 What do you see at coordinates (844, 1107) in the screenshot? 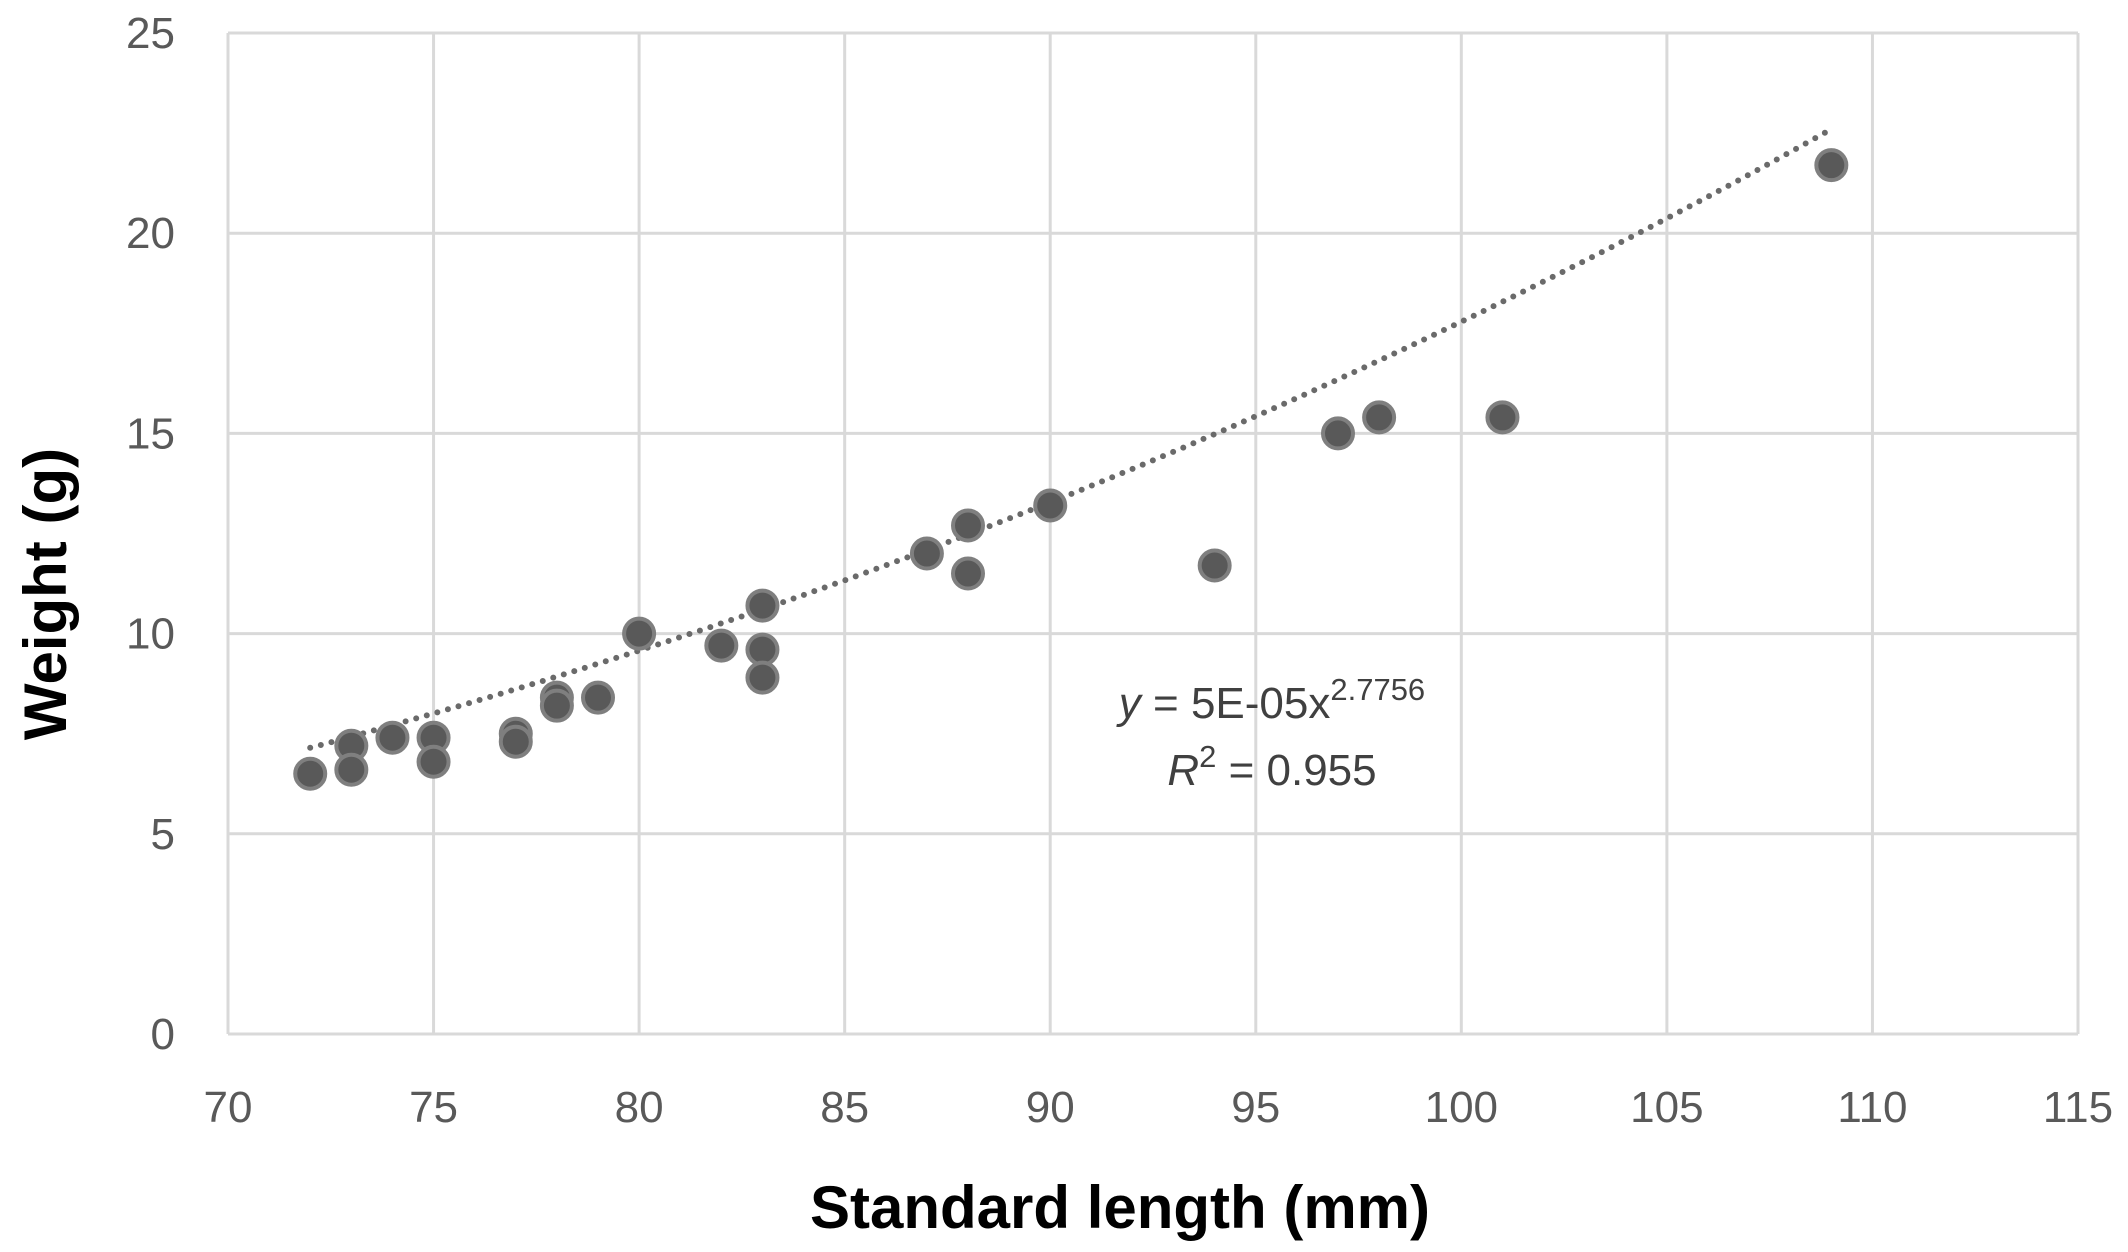
I see `x-tick-label: 85` at bounding box center [844, 1107].